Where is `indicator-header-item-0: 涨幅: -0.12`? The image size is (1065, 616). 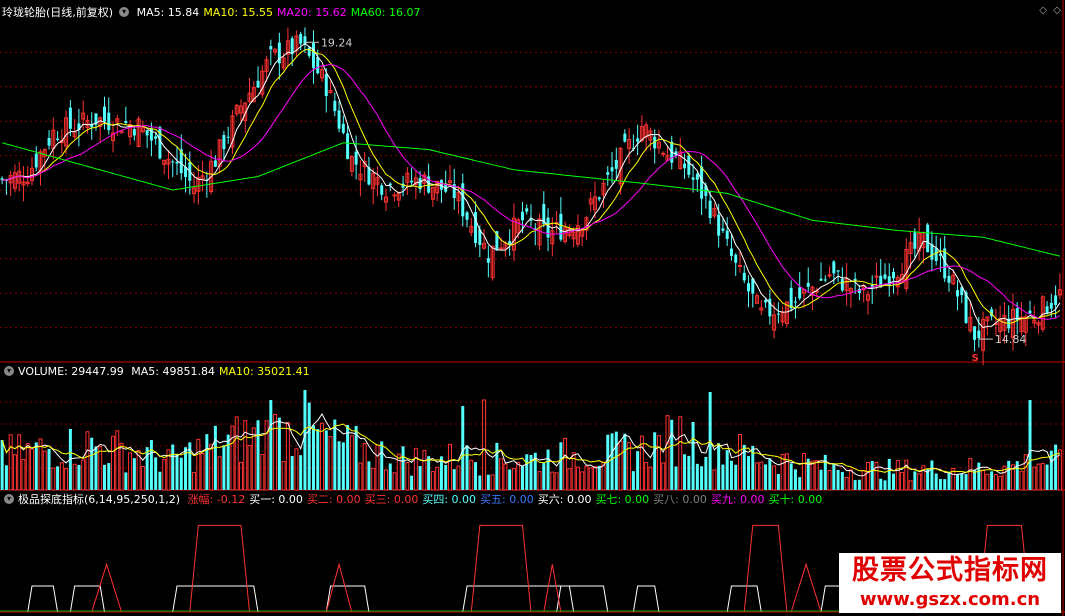
indicator-header-item-0: 涨幅: -0.12 is located at coordinates (216, 499).